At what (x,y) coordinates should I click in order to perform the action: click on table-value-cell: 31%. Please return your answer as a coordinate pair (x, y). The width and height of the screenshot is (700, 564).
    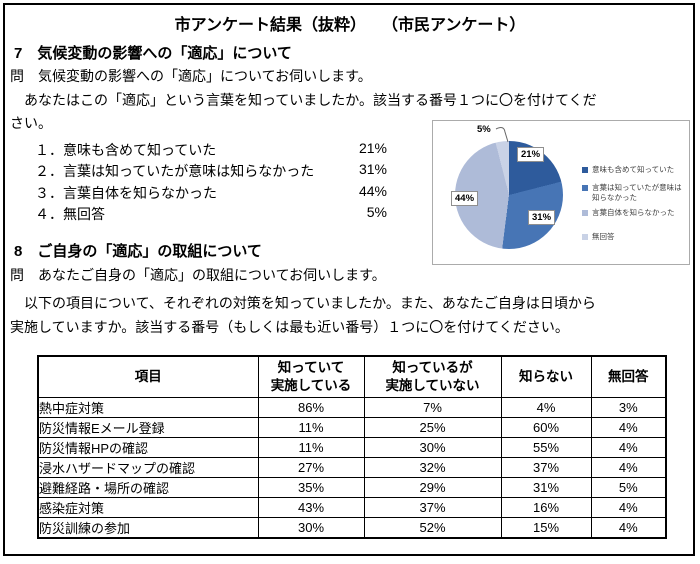
    Looking at the image, I should click on (546, 487).